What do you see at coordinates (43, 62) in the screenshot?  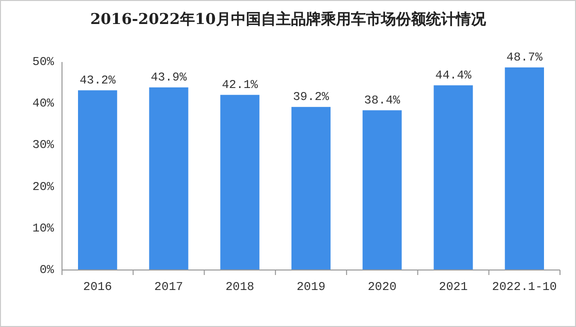 I see `y-tick-label: 50%` at bounding box center [43, 62].